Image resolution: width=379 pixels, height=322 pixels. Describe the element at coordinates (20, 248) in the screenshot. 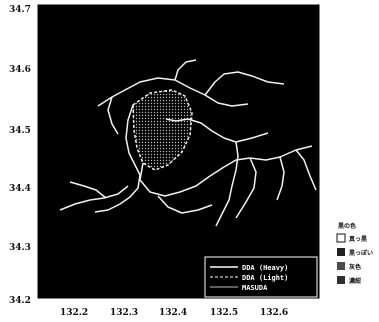

I see `y-tick-label: 34.3` at that location.